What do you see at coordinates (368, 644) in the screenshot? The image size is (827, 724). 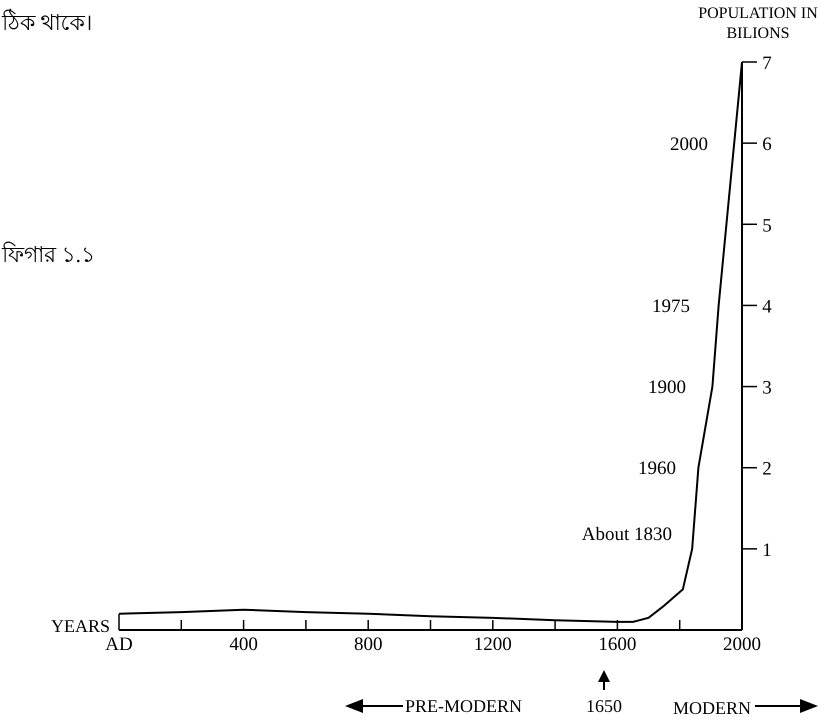 I see `x-tick-label: 800` at bounding box center [368, 644].